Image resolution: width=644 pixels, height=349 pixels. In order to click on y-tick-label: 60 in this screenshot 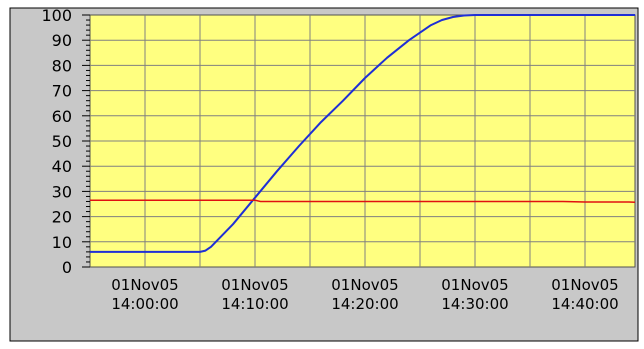, I will do `click(62, 116)`.